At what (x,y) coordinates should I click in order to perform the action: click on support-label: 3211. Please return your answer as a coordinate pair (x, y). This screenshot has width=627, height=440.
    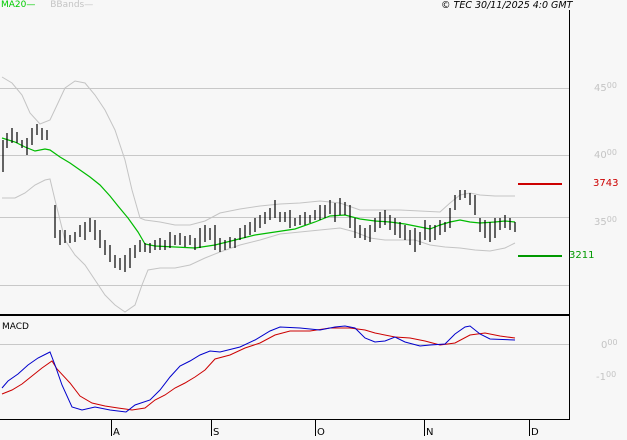
    Looking at the image, I should click on (582, 255).